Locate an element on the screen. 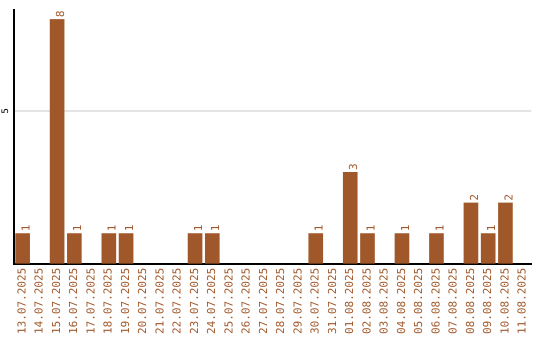  x-tick-label: 30.07.2025 is located at coordinates (315, 301).